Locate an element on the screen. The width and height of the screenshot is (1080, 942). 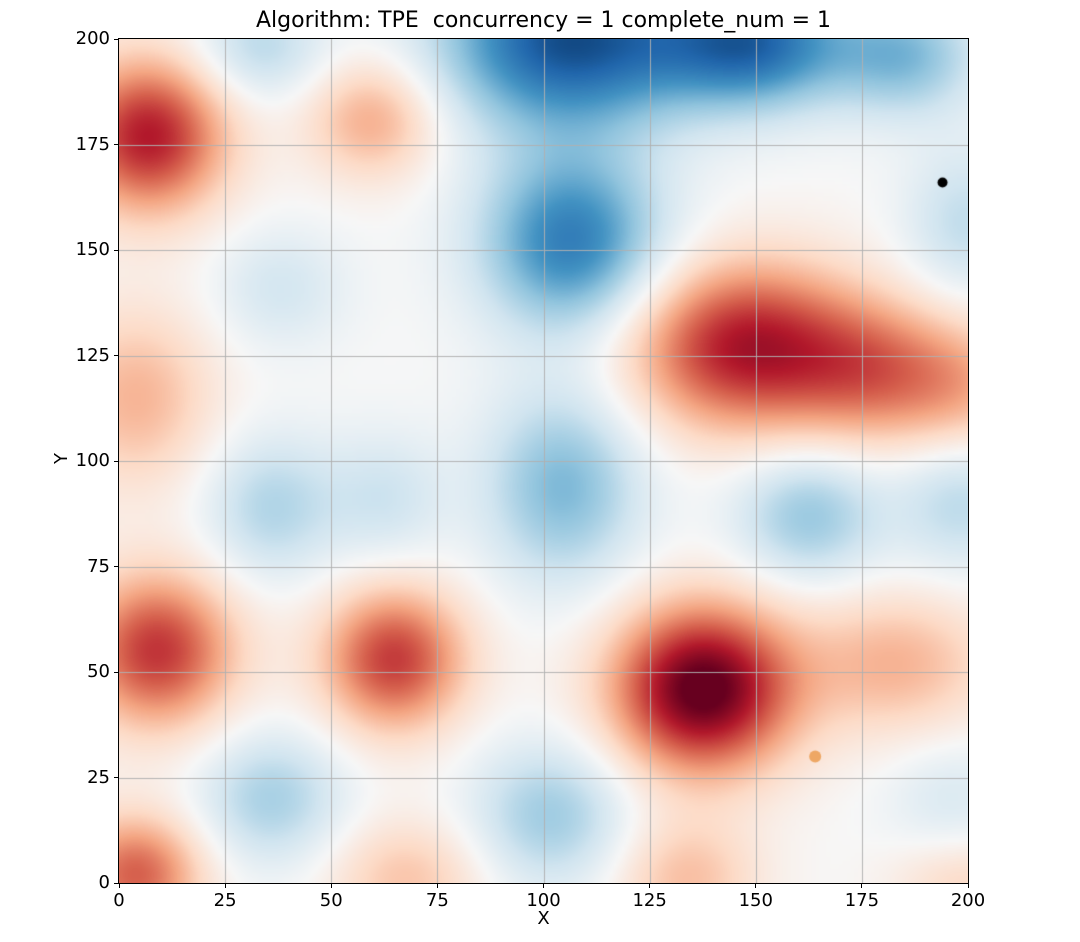
y-tick-label: 75 is located at coordinates (98, 566).